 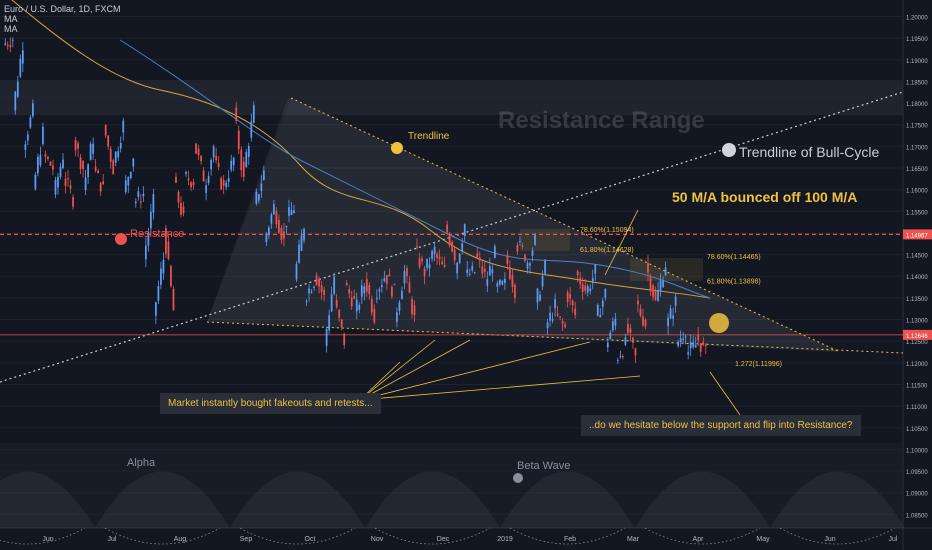 What do you see at coordinates (415, 370) in the screenshot?
I see `fakeout-arrow` at bounding box center [415, 370].